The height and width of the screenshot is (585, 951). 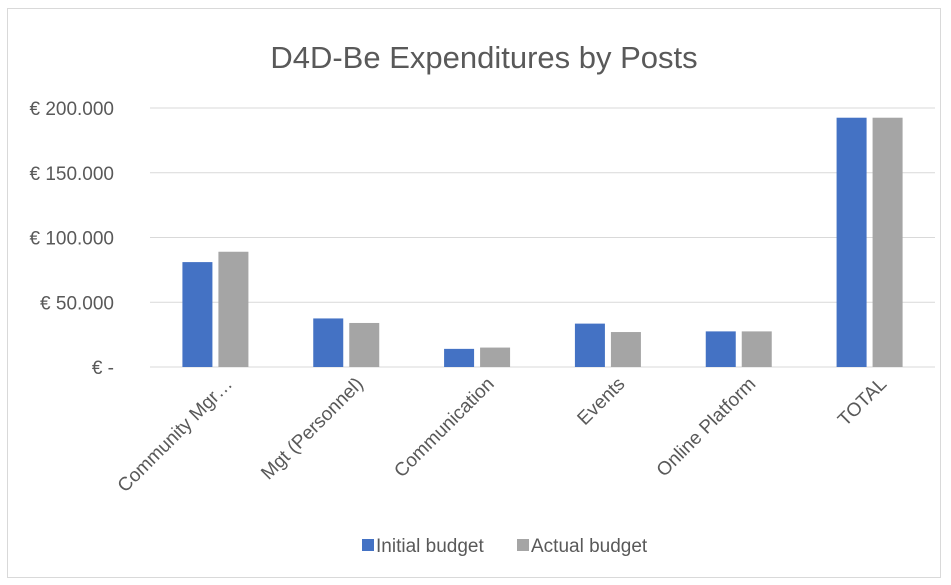 I want to click on x-tick-label: Communication, so click(x=444, y=428).